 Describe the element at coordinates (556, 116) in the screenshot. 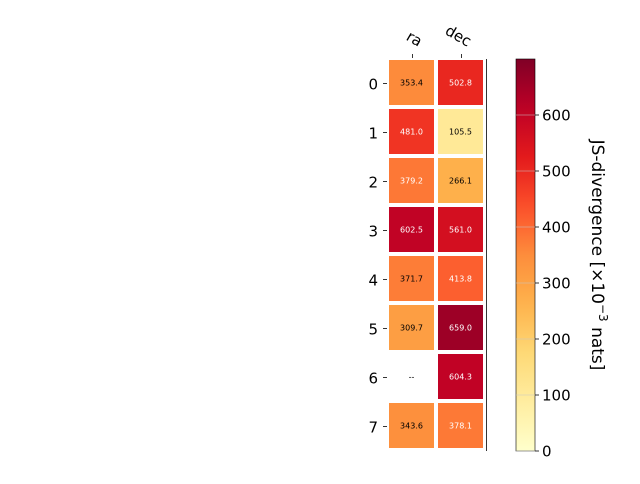

I see `colorbar-tick-label: 600` at that location.